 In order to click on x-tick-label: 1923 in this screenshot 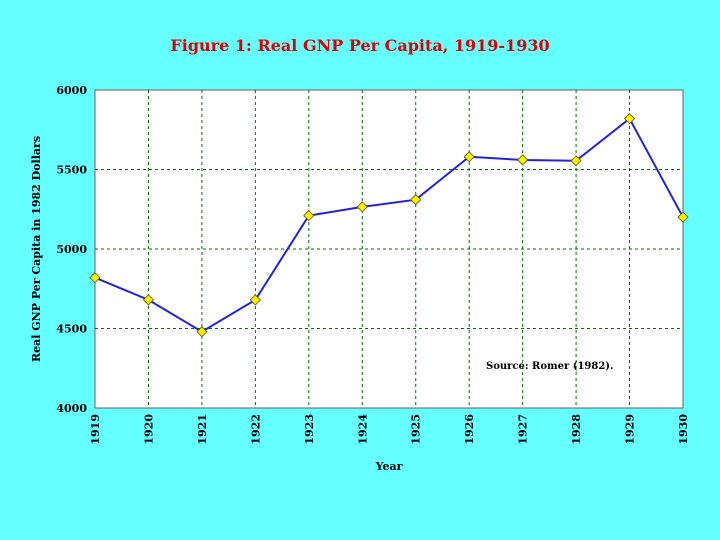, I will do `click(309, 429)`.